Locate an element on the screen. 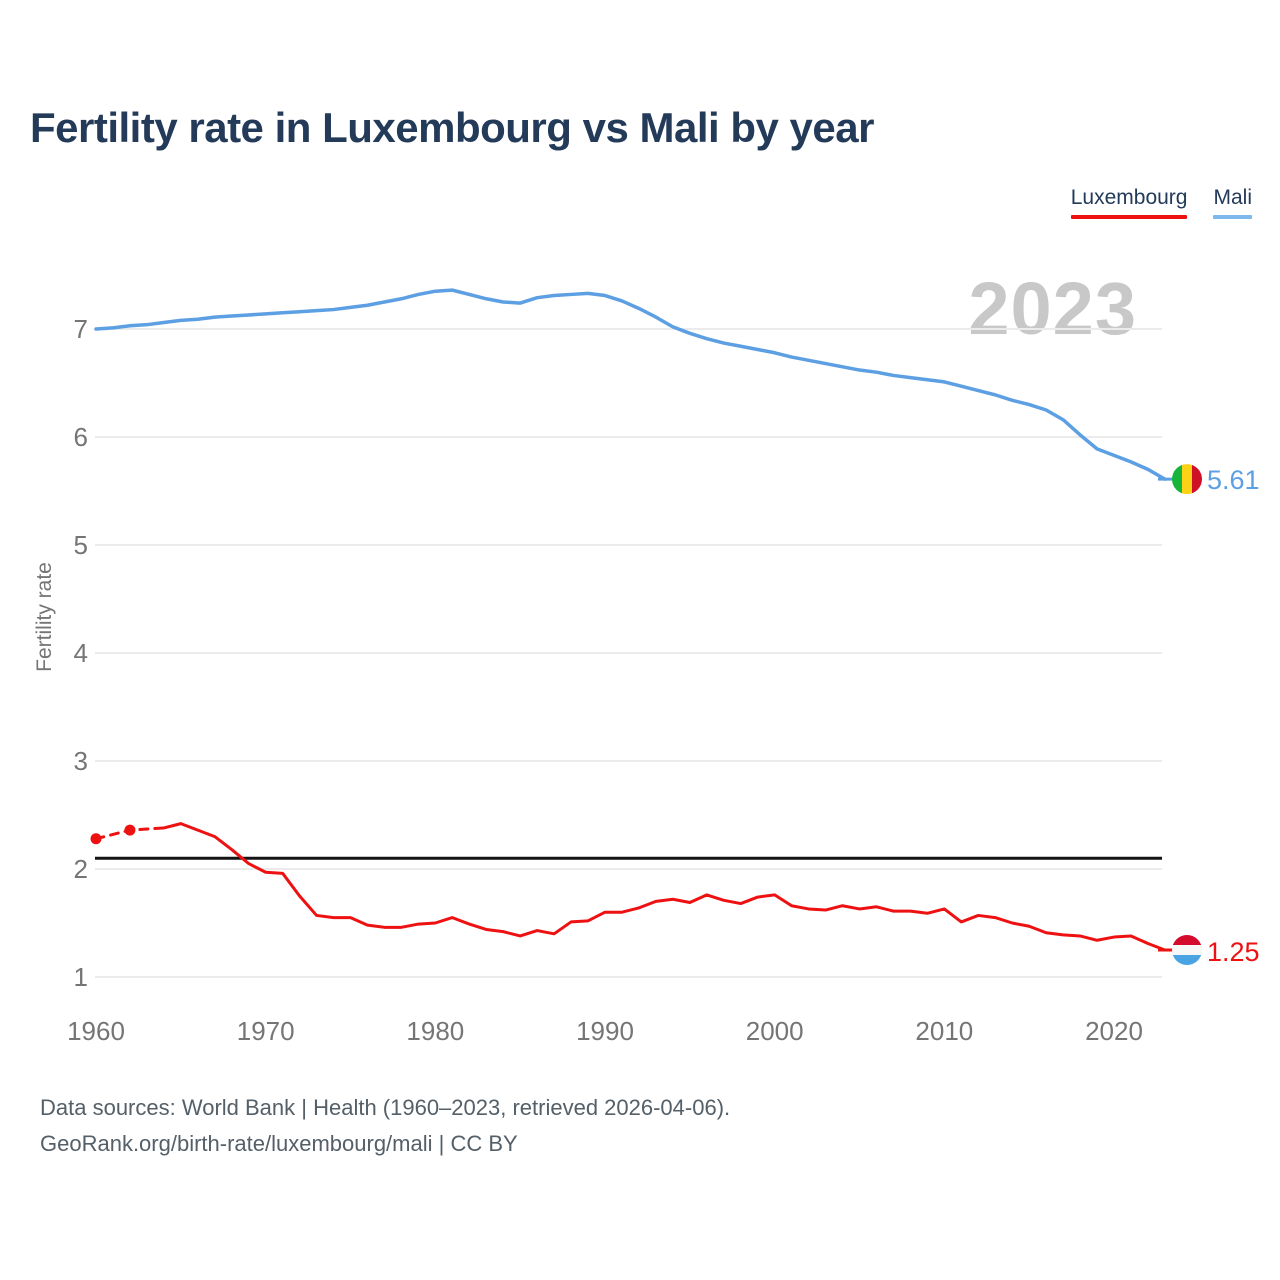 This screenshot has width=1280, height=1280. mali-end-value-label: 5.61 is located at coordinates (1233, 480).